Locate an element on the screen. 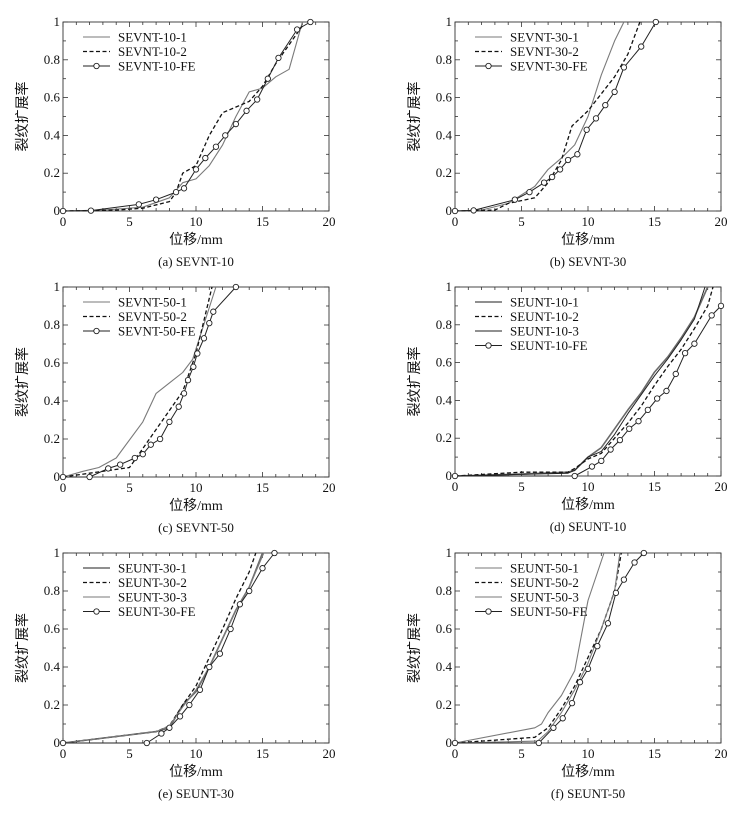 The width and height of the screenshot is (744, 815). legend-label: SEVNT-10-FE is located at coordinates (157, 66).